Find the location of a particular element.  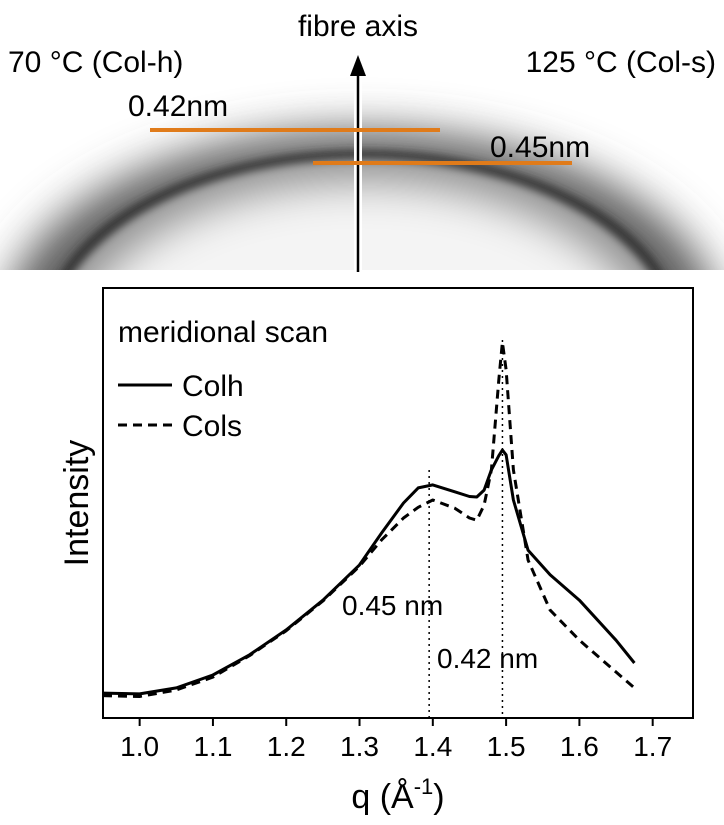

right-label: 125 °C (Col-s) is located at coordinates (621, 62).